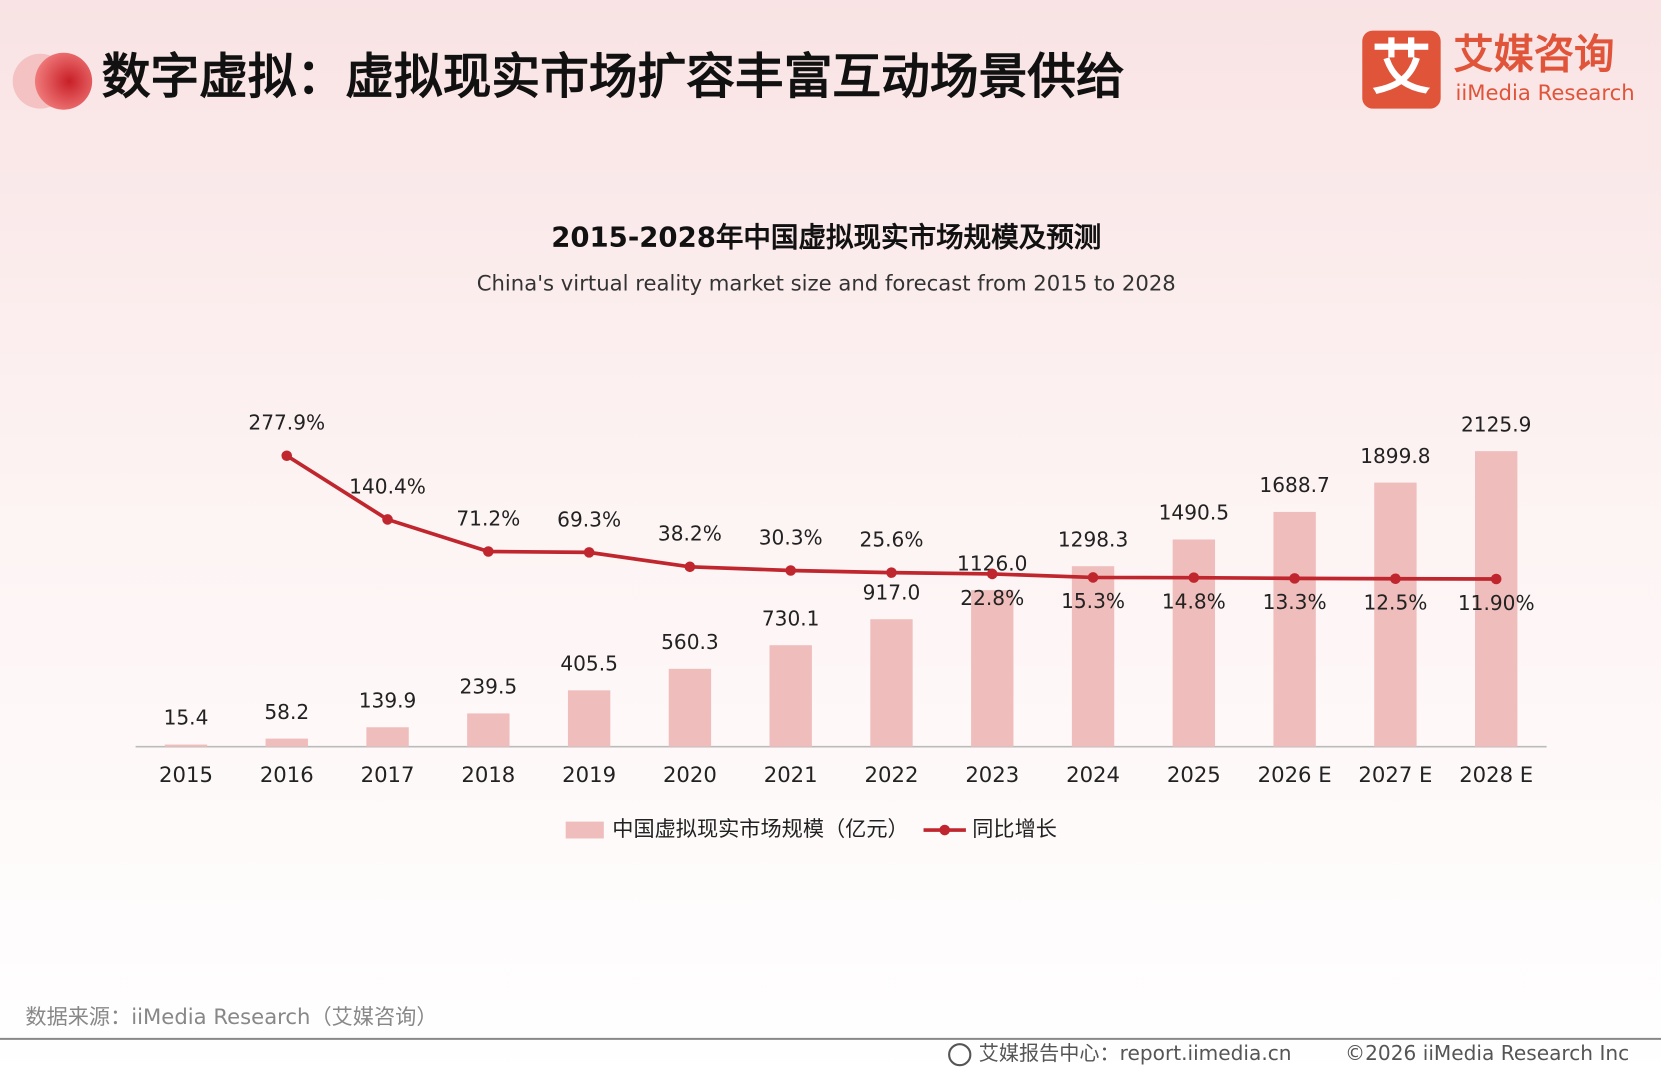 This screenshot has height=1084, width=1661. What do you see at coordinates (589, 664) in the screenshot?
I see `bar-value-label: 405.5` at bounding box center [589, 664].